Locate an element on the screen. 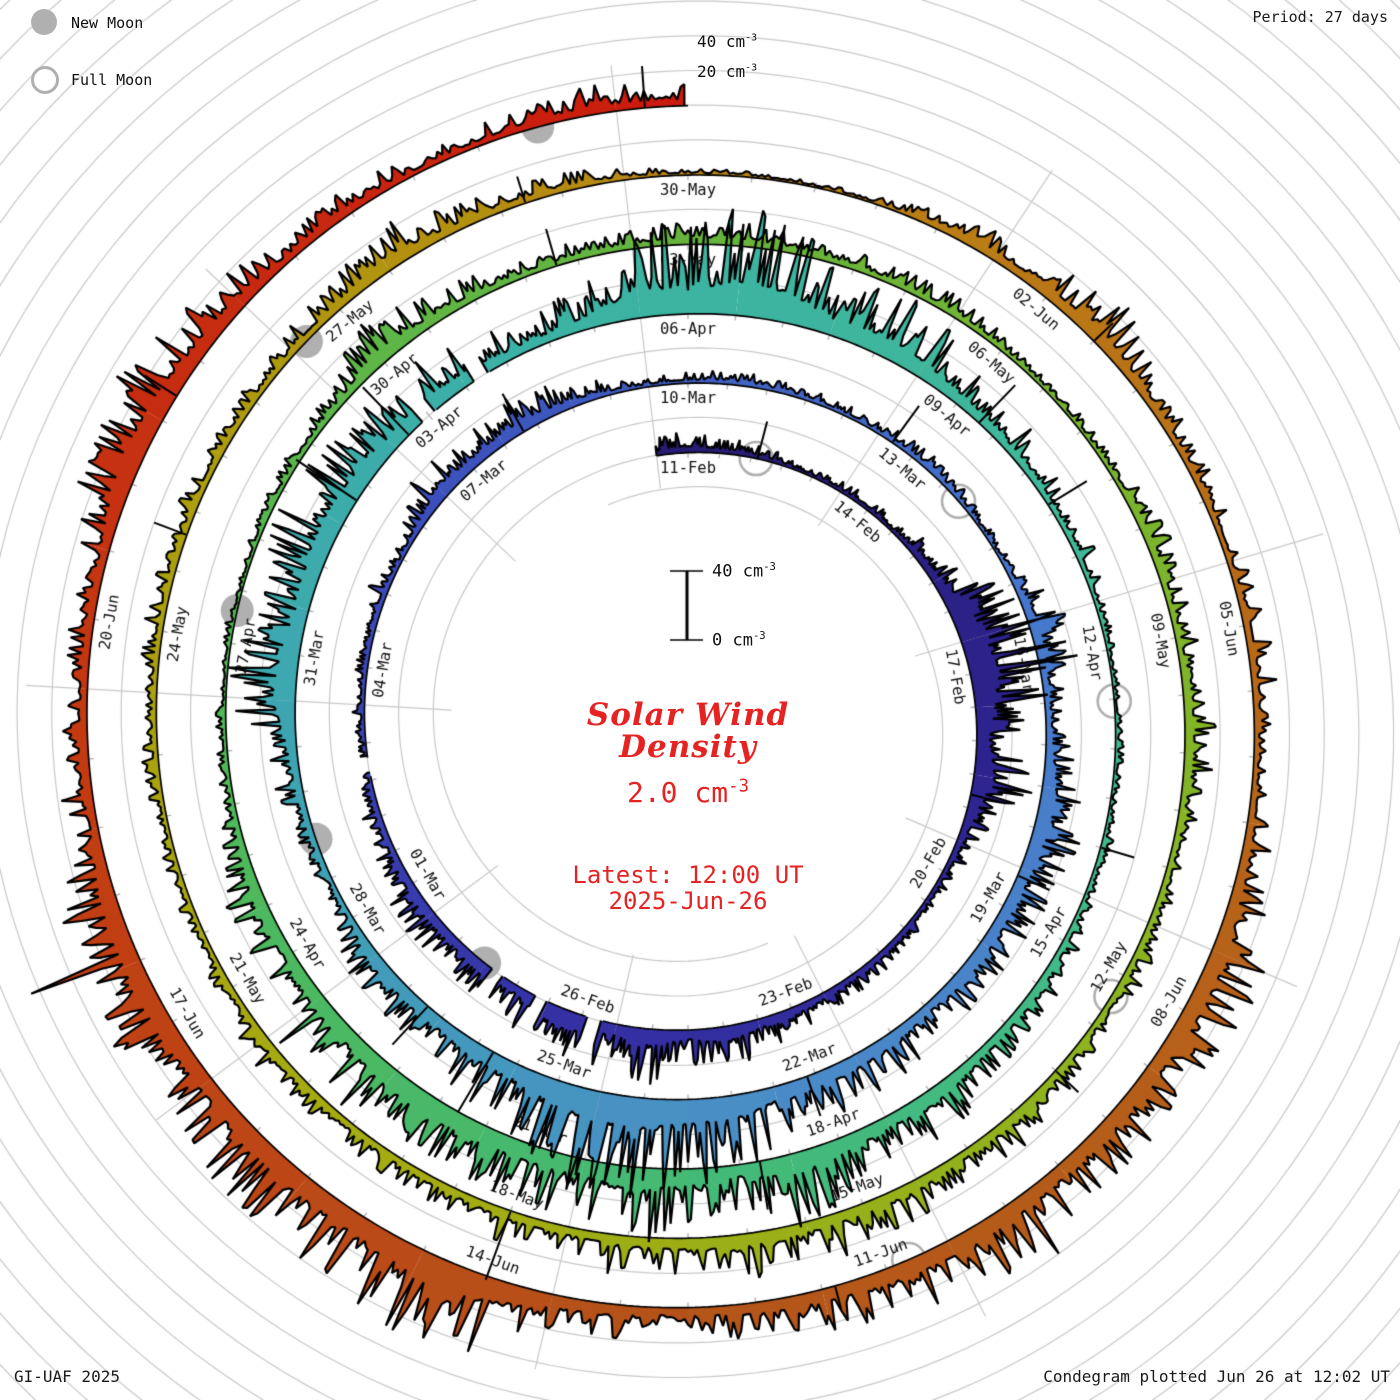  center-scale-40: 40 cm-3 is located at coordinates (744, 571).